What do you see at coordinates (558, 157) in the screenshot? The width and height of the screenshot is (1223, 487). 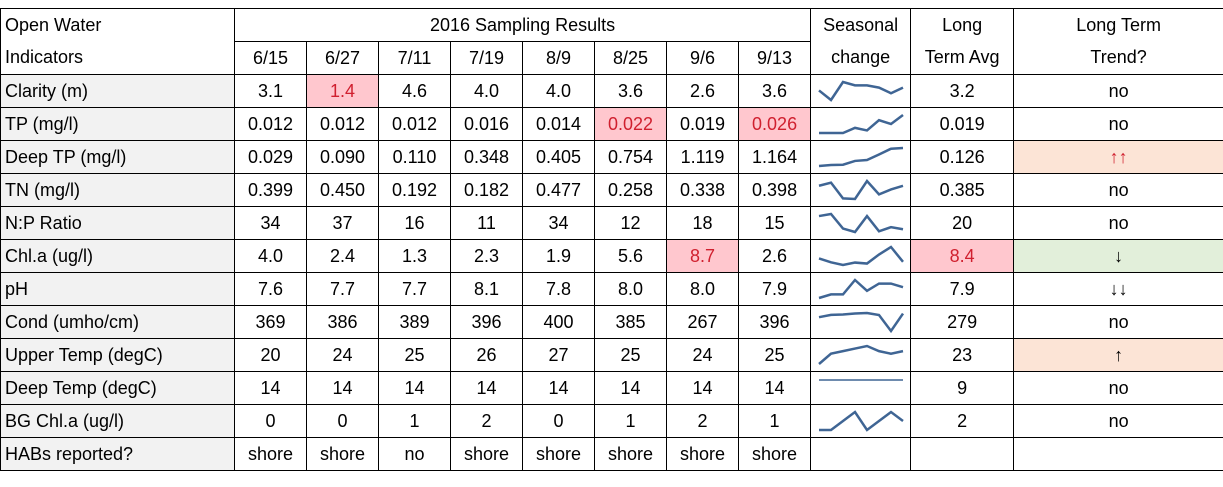 I see `cell: 0.405` at bounding box center [558, 157].